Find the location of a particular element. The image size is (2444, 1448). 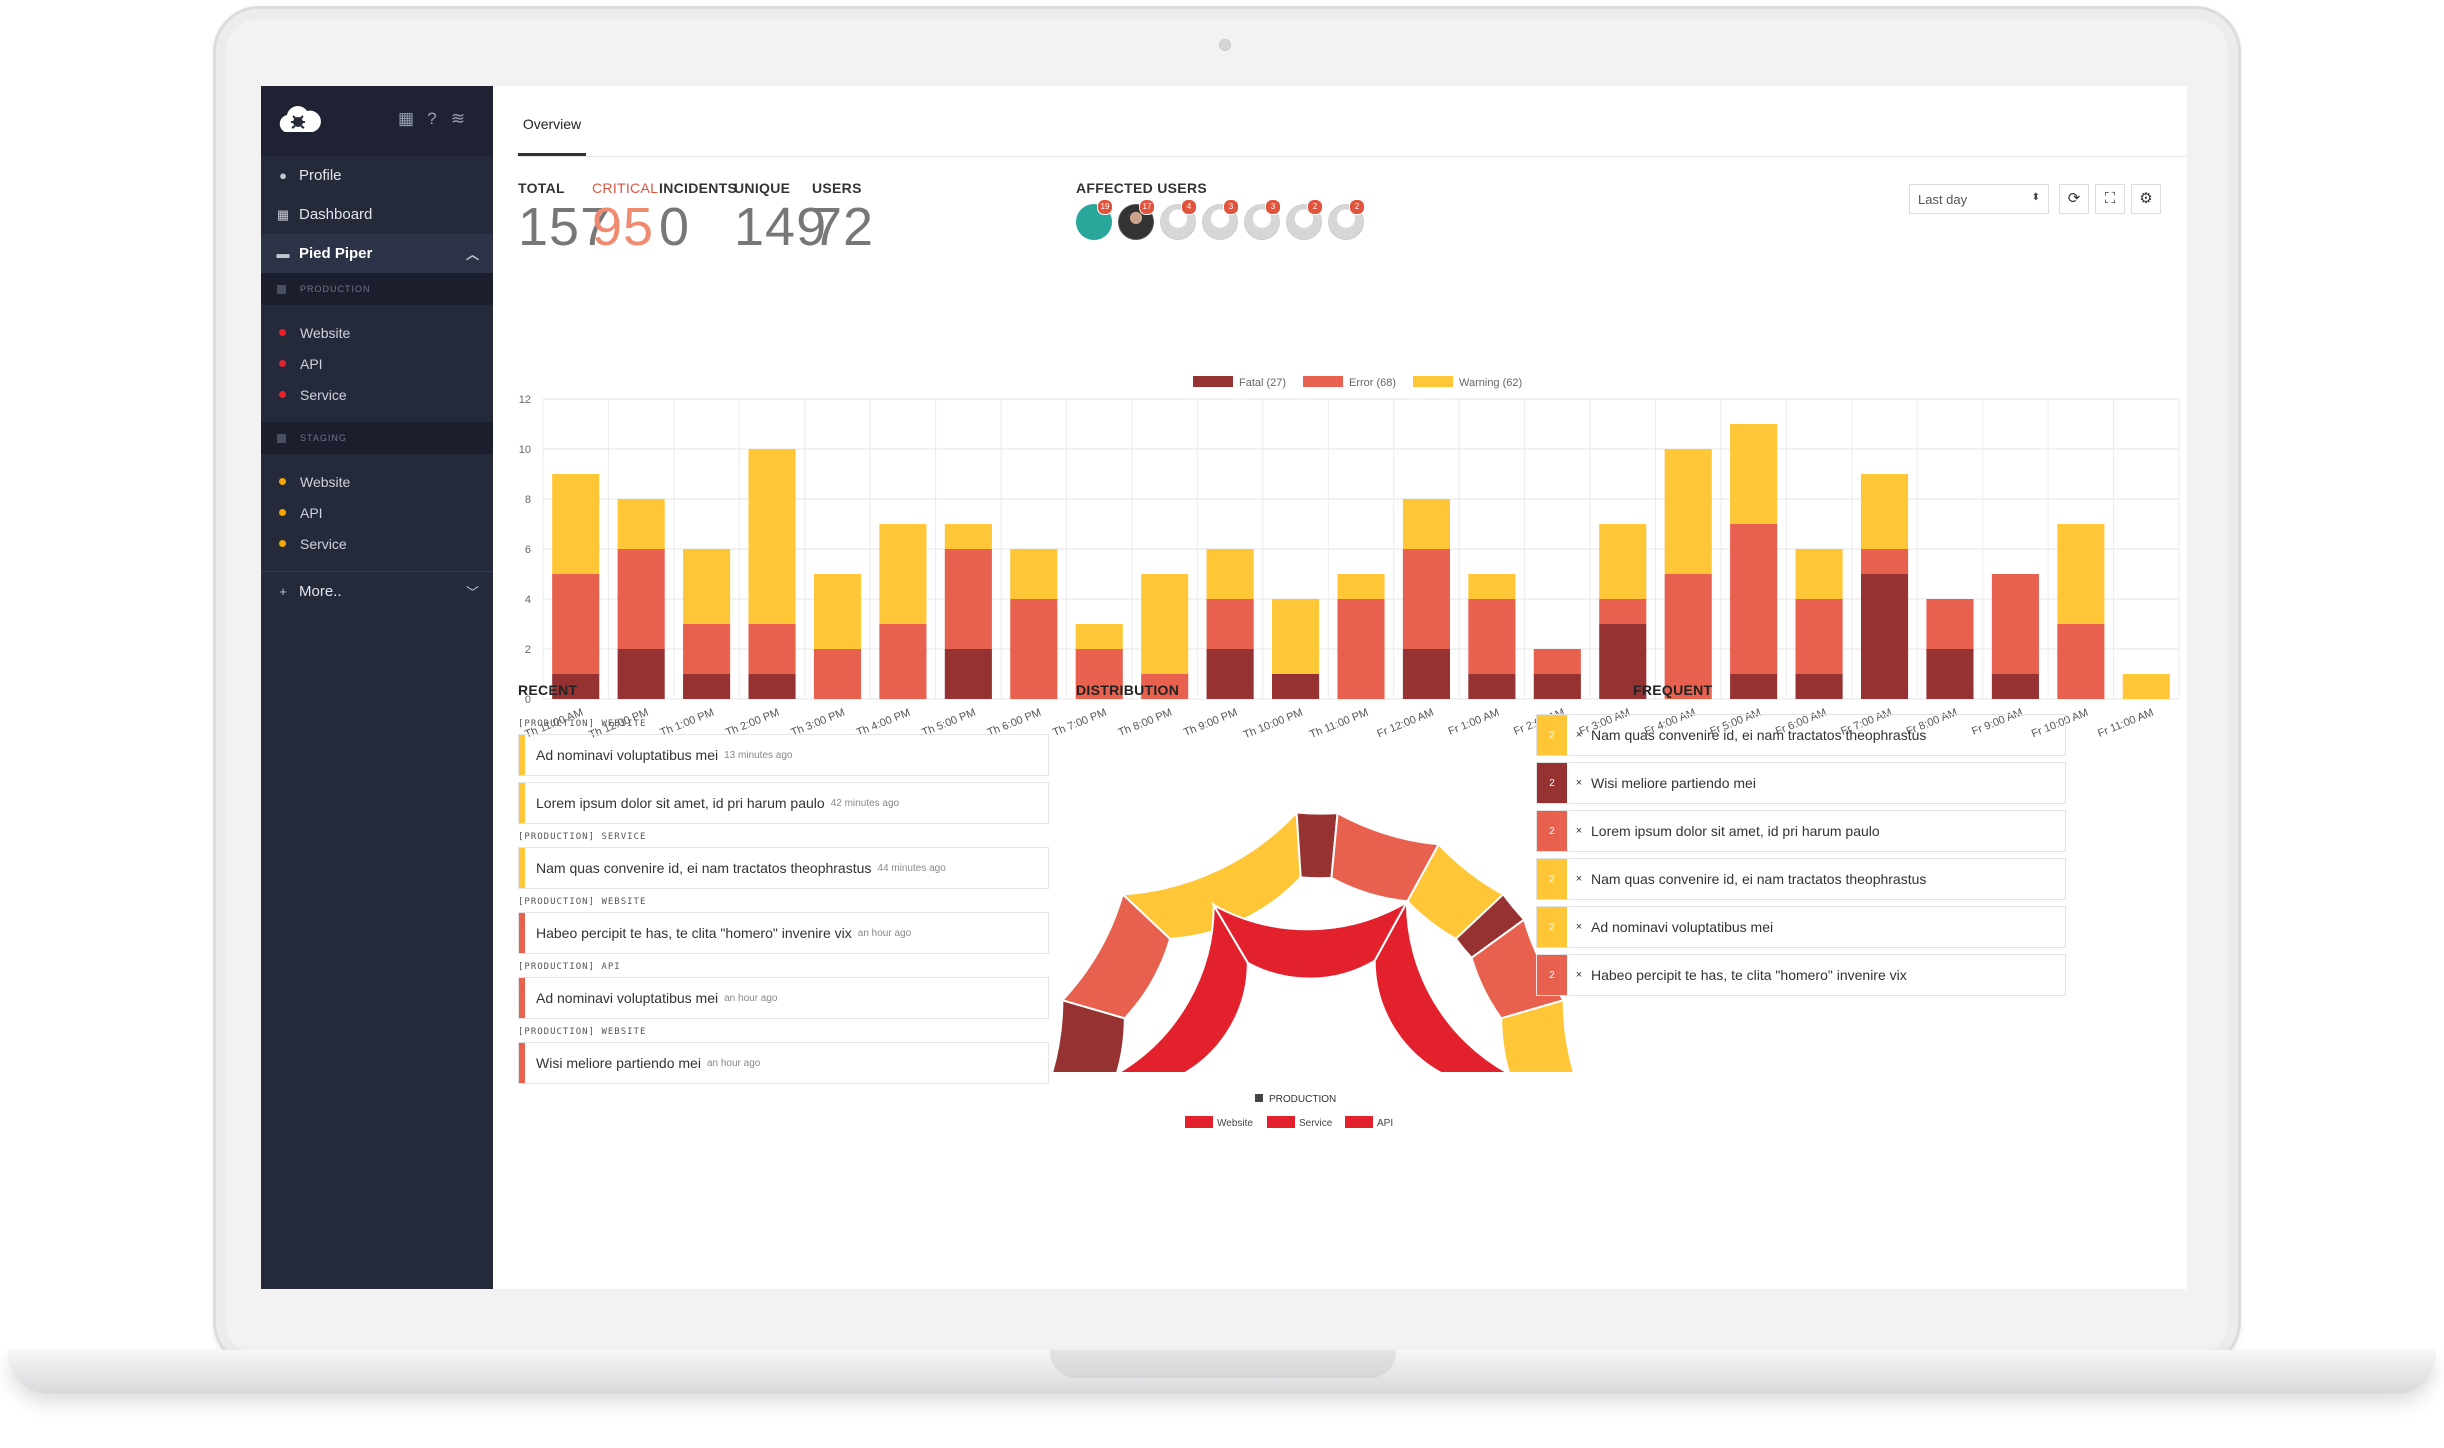

recent-item-time: 13 minutes ago is located at coordinates (758, 755).